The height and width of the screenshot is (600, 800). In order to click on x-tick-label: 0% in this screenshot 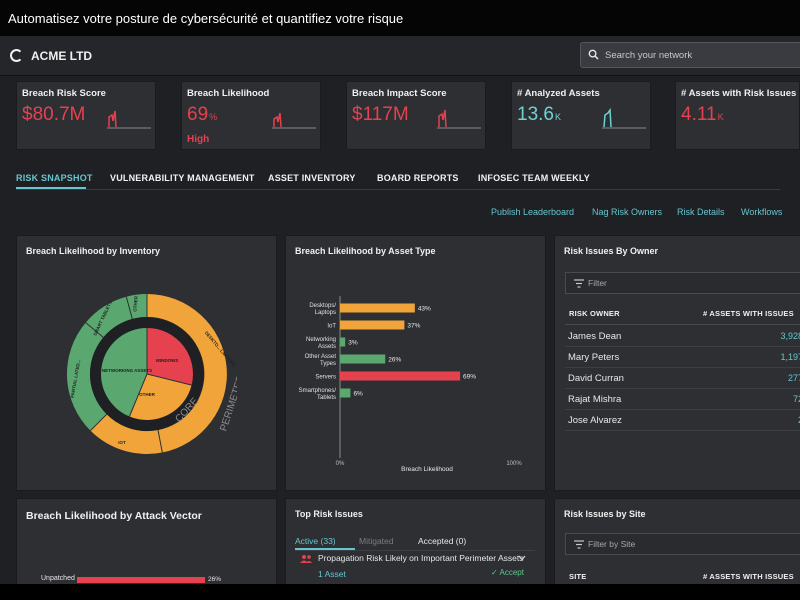, I will do `click(340, 464)`.